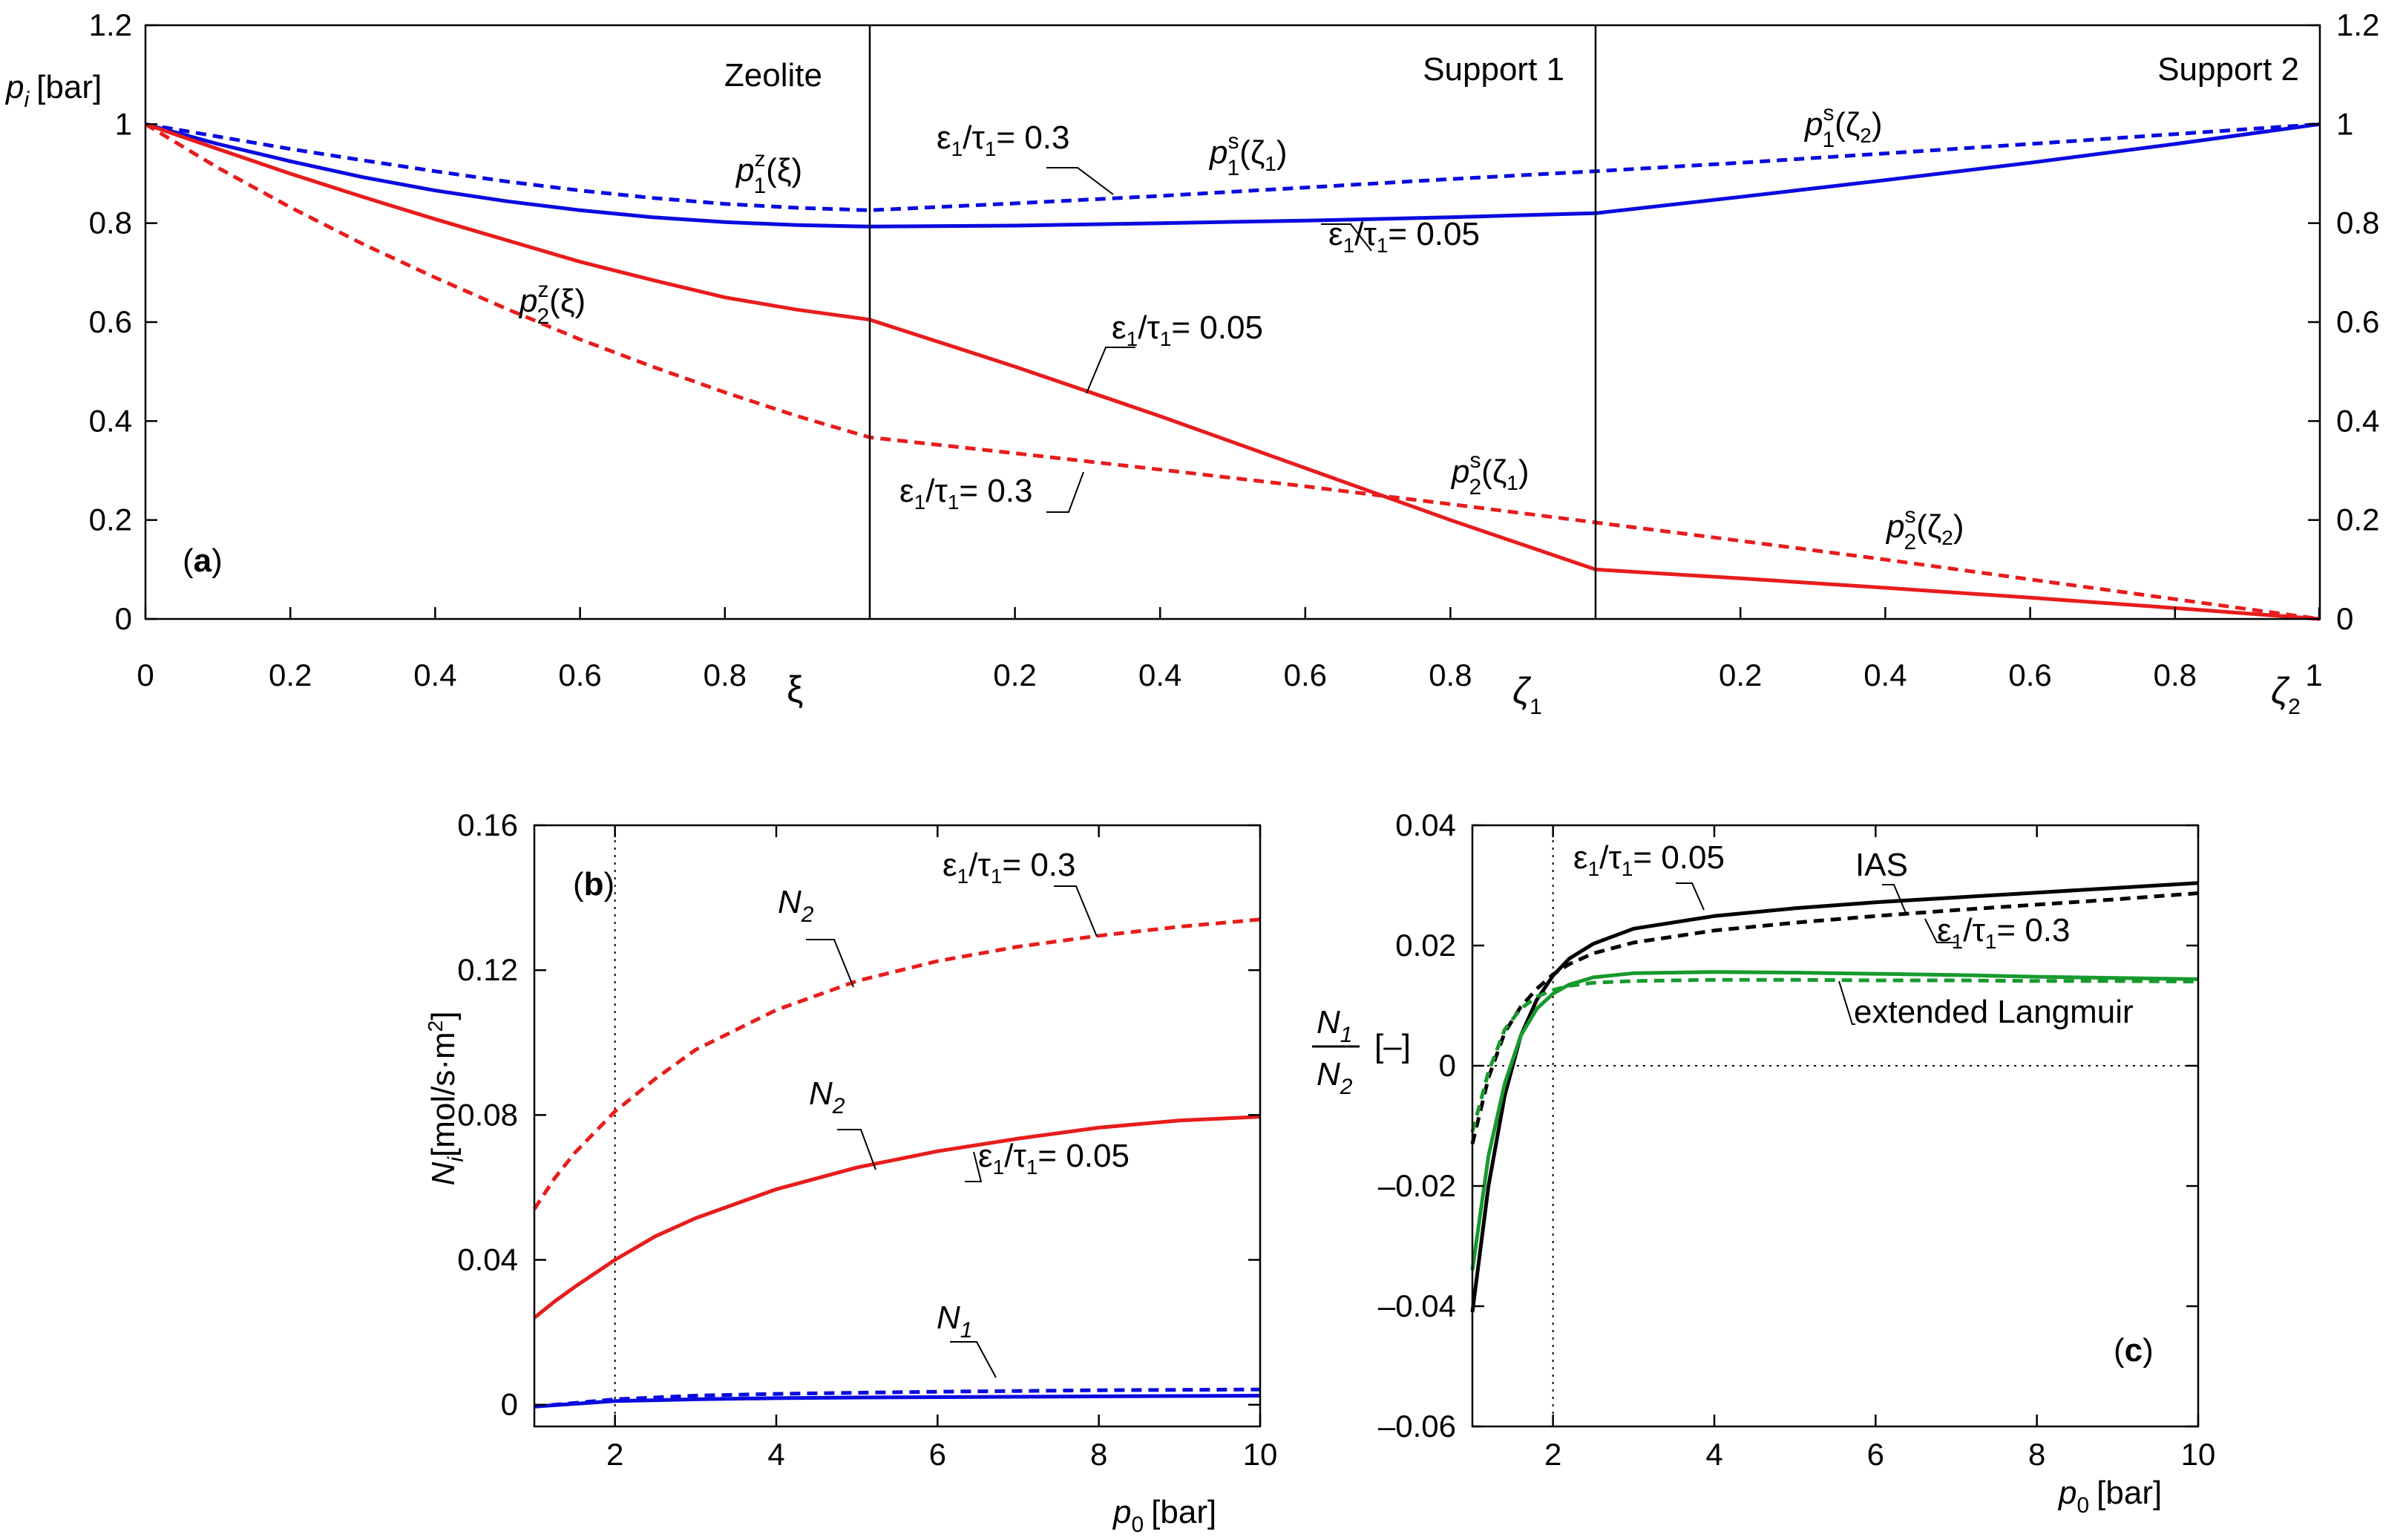 This screenshot has height=1540, width=2403. What do you see at coordinates (1925, 528) in the screenshot?
I see `annotation-p2s-zeta2: ps 2(ζ2)` at bounding box center [1925, 528].